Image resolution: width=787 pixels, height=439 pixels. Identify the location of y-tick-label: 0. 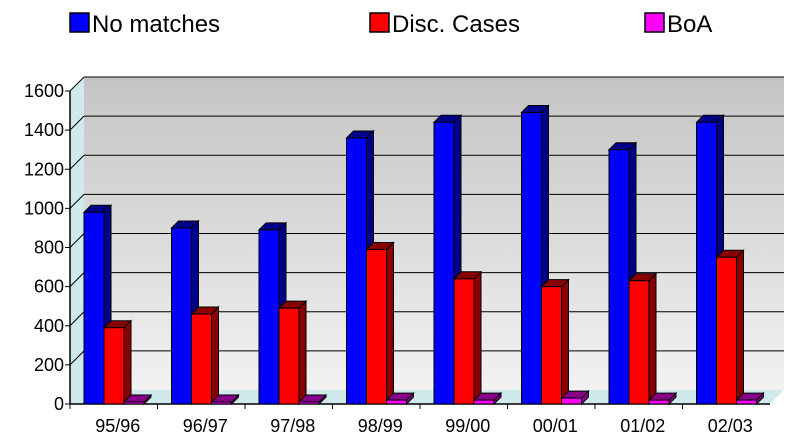
(59, 404).